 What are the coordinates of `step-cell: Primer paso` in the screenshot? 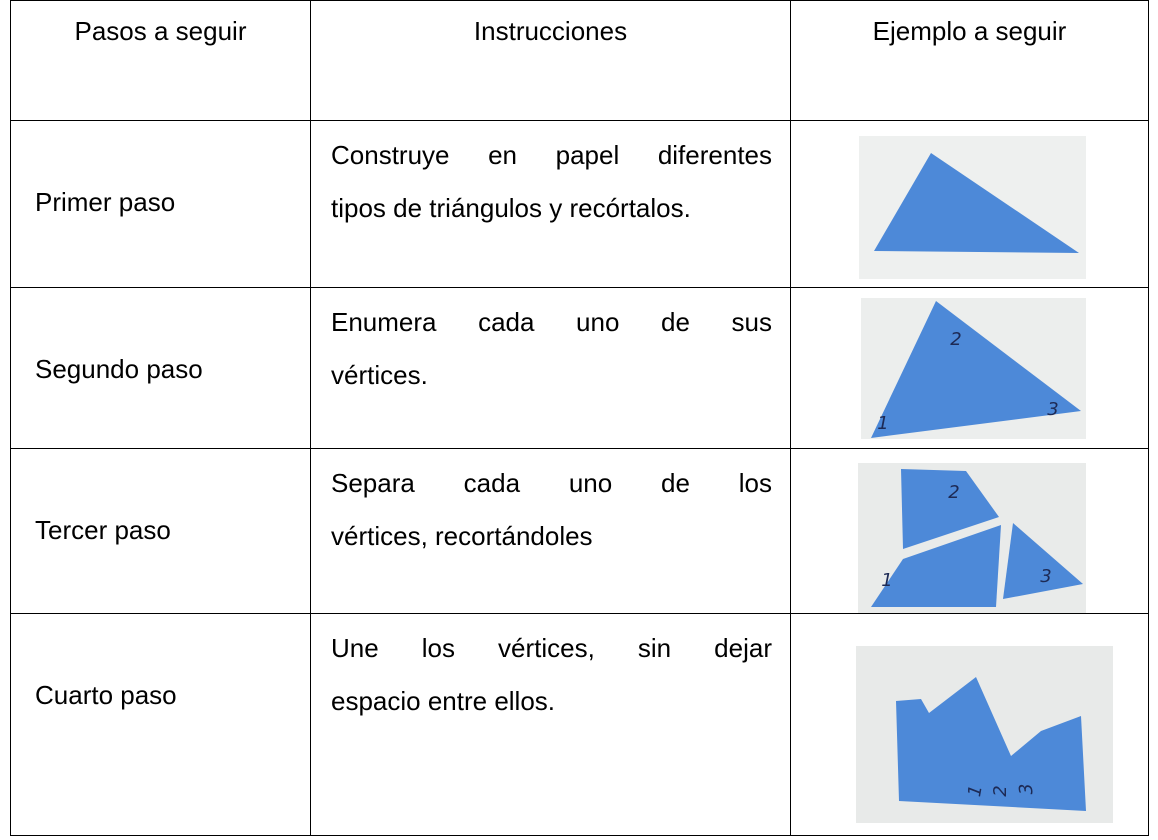 It's located at (160, 204).